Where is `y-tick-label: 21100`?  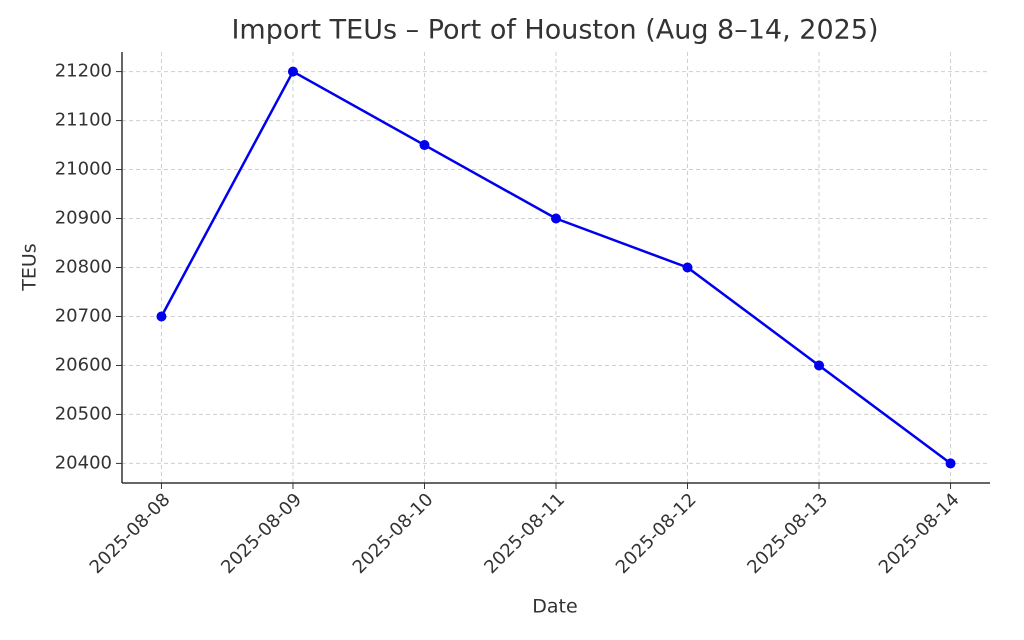
y-tick-label: 21100 is located at coordinates (83, 120).